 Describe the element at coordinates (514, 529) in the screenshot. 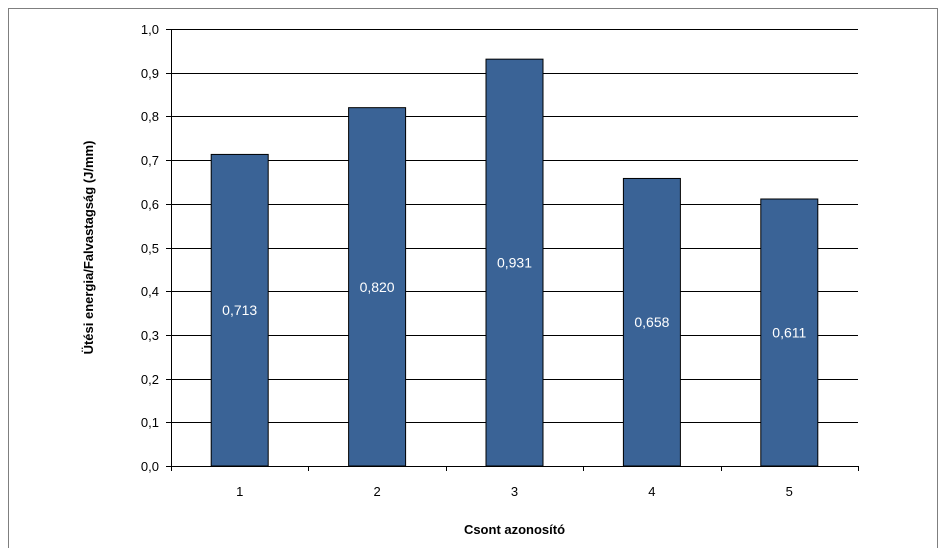

I see `x-axis-title: Csont azonosító` at that location.